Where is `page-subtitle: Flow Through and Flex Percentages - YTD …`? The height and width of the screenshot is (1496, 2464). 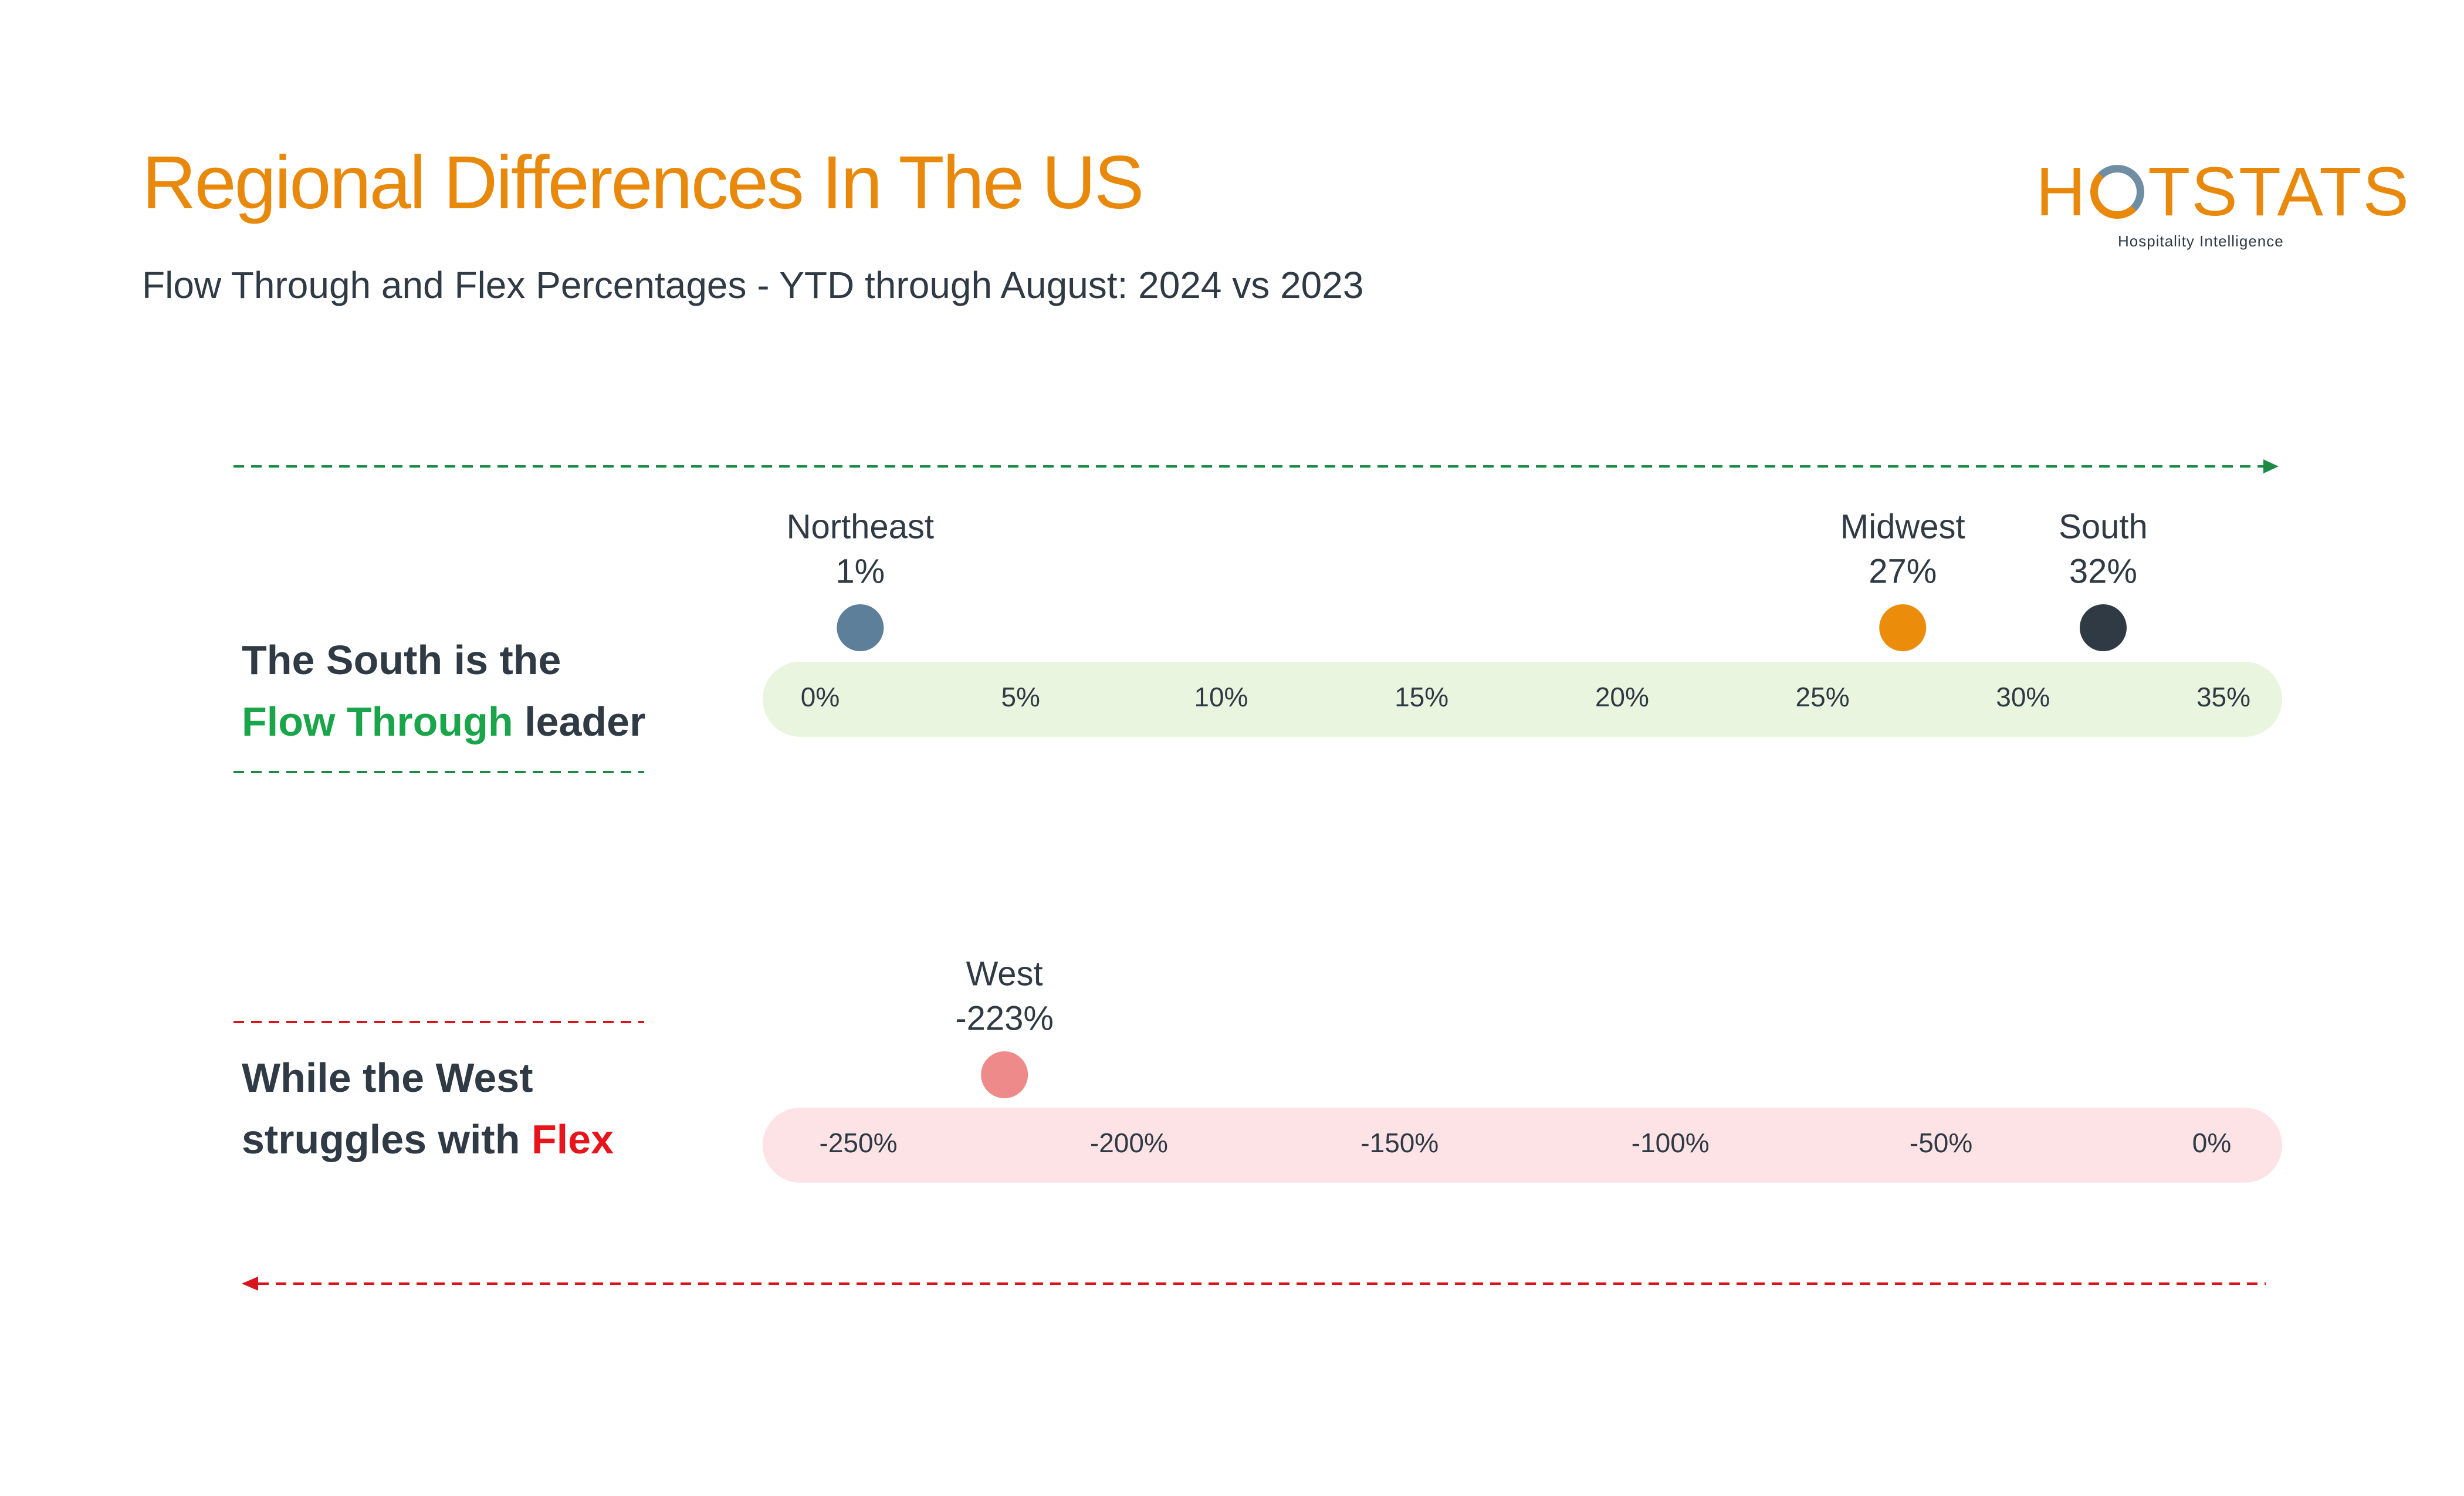 page-subtitle: Flow Through and Flex Percentages - YTD … is located at coordinates (753, 285).